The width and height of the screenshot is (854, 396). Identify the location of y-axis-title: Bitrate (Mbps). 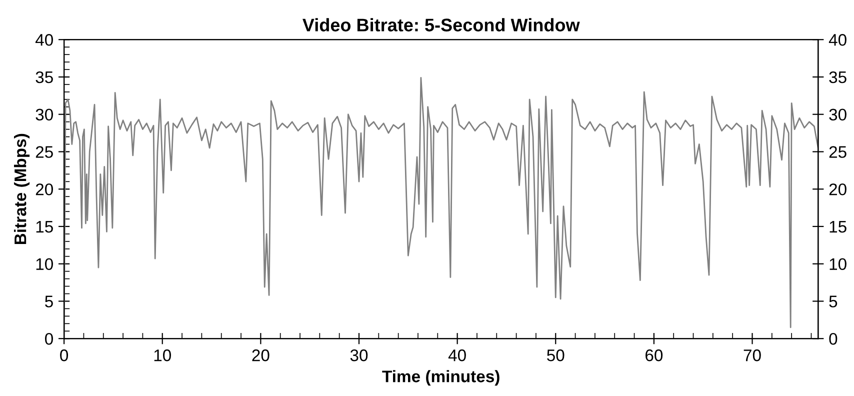
(22, 189).